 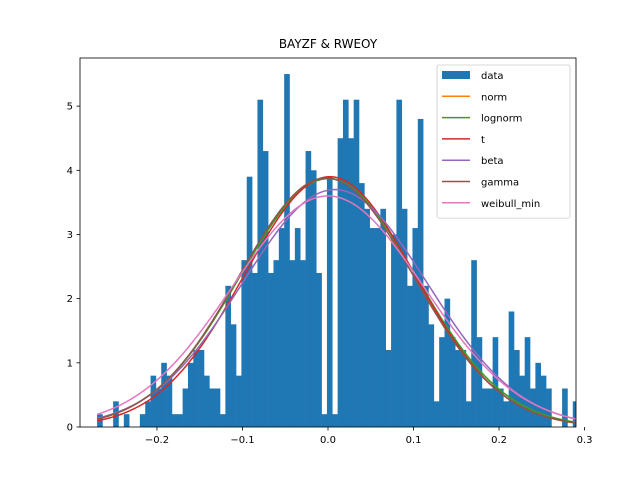 What do you see at coordinates (157, 440) in the screenshot?
I see `x-tick-label: −0.2` at bounding box center [157, 440].